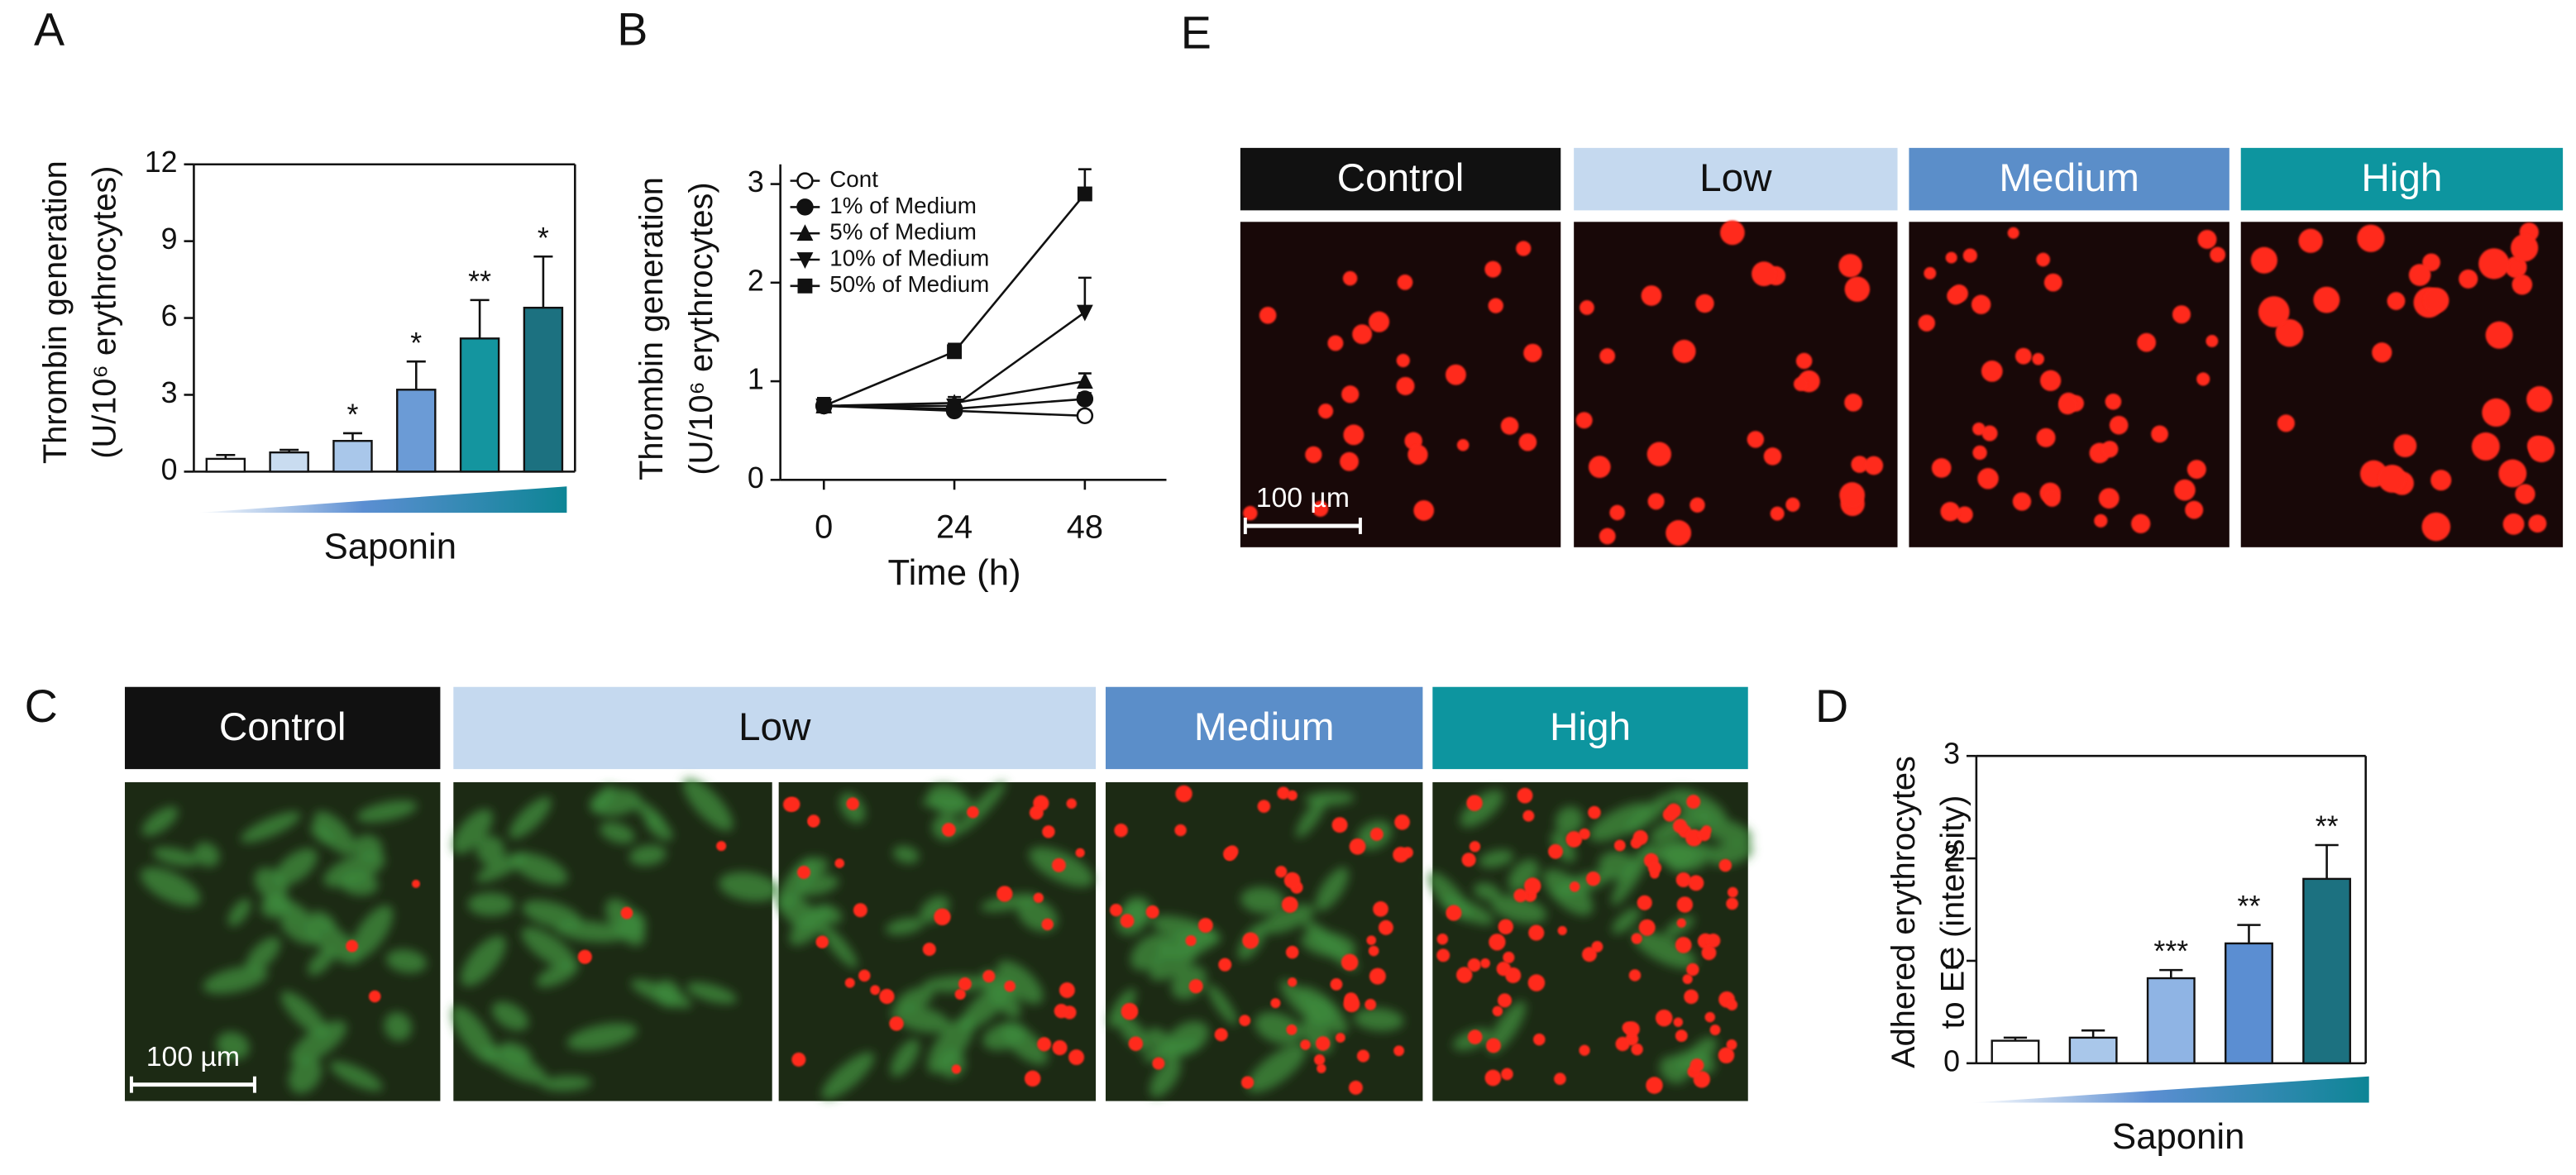 This screenshot has height=1175, width=2576. Describe the element at coordinates (105, 311) in the screenshot. I see `y-axis-label: (U/10⁶ erythrocytes)` at that location.